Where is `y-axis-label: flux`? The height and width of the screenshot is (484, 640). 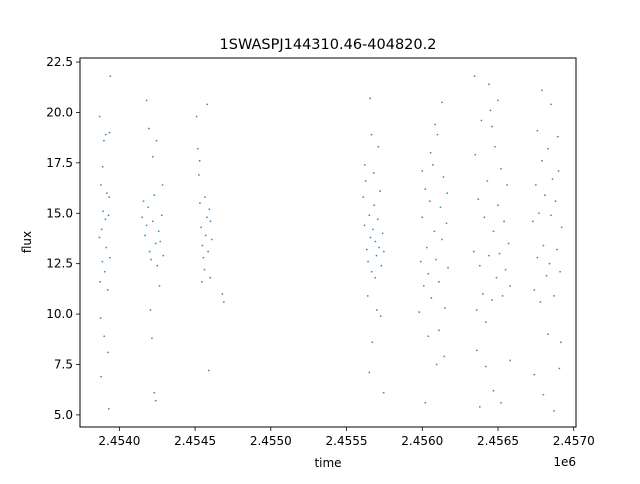
y-axis-label: flux is located at coordinates (27, 242).